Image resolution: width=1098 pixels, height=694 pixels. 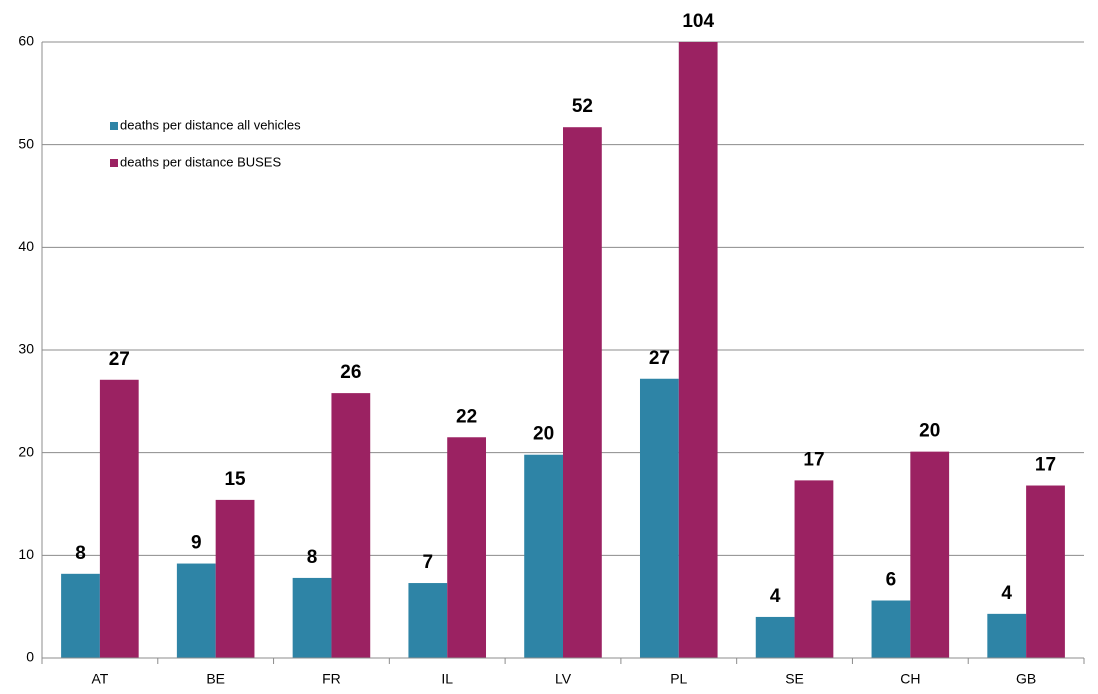 I want to click on x-tick-label: LV, so click(x=563, y=679).